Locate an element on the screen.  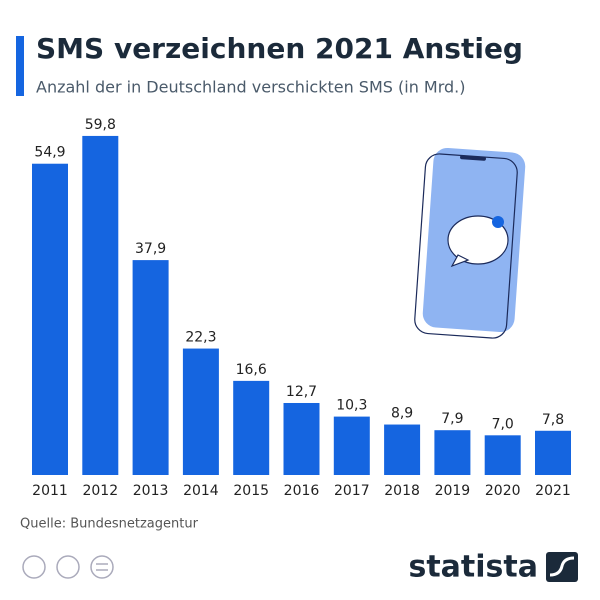
phone-illustration is located at coordinates (470, 243).